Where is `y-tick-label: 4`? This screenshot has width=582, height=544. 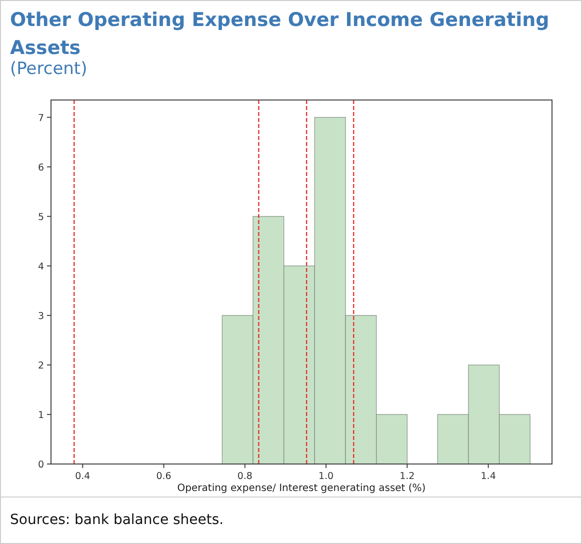
y-tick-label: 4 is located at coordinates (41, 266).